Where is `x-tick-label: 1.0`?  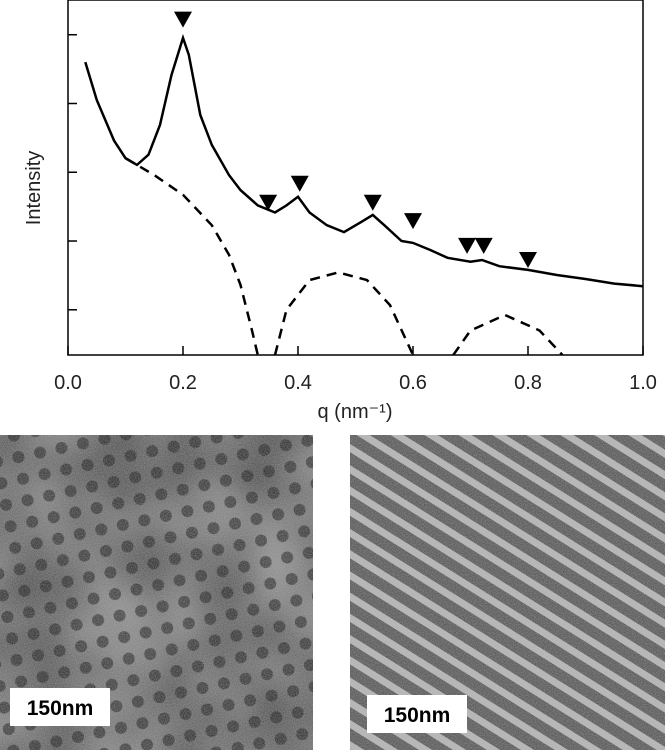
x-tick-label: 1.0 is located at coordinates (643, 383).